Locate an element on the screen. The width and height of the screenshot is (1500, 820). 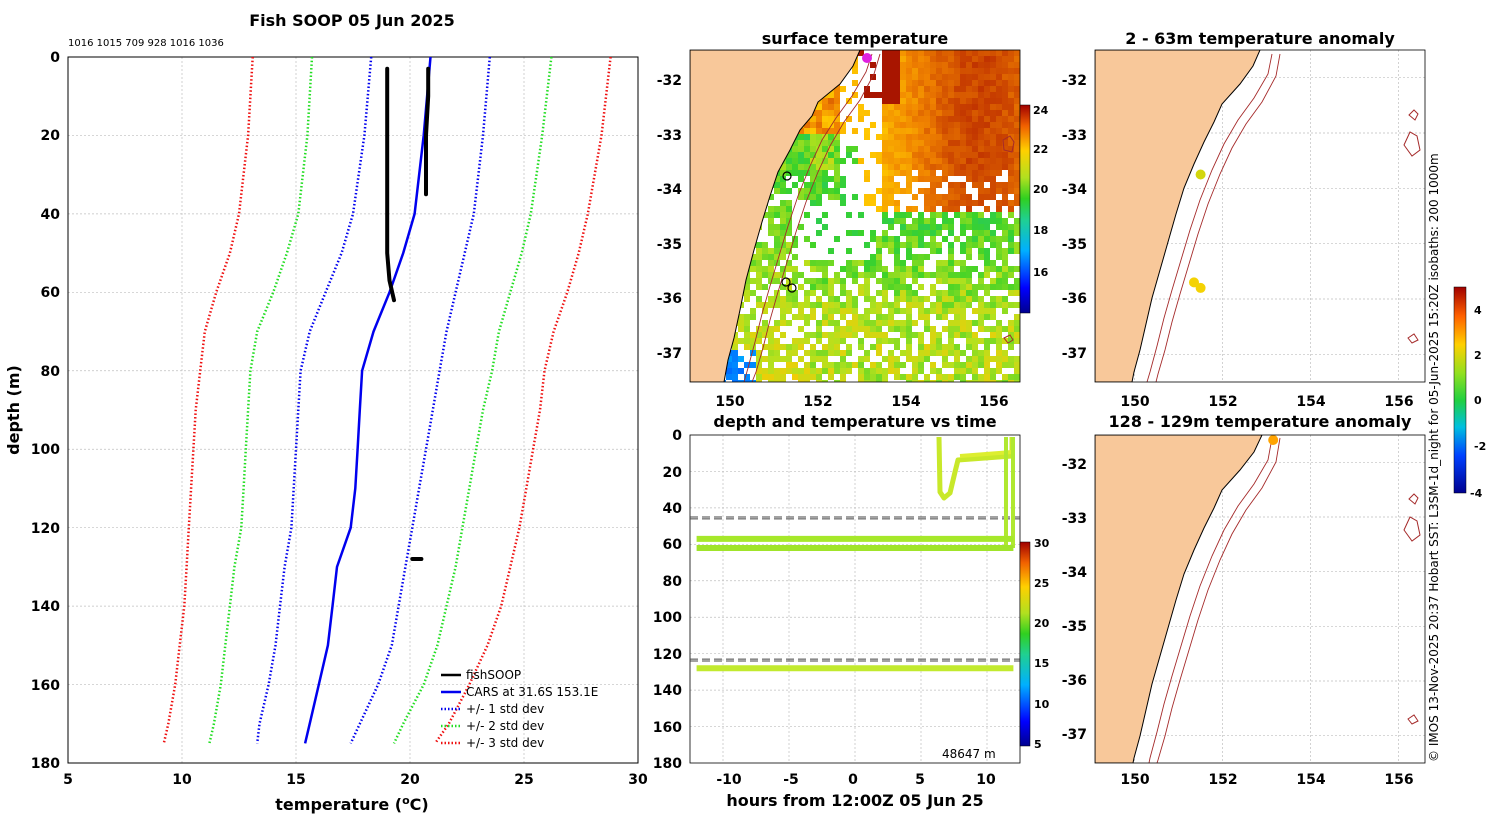
profile-series-line is located at coordinates (314, 400).